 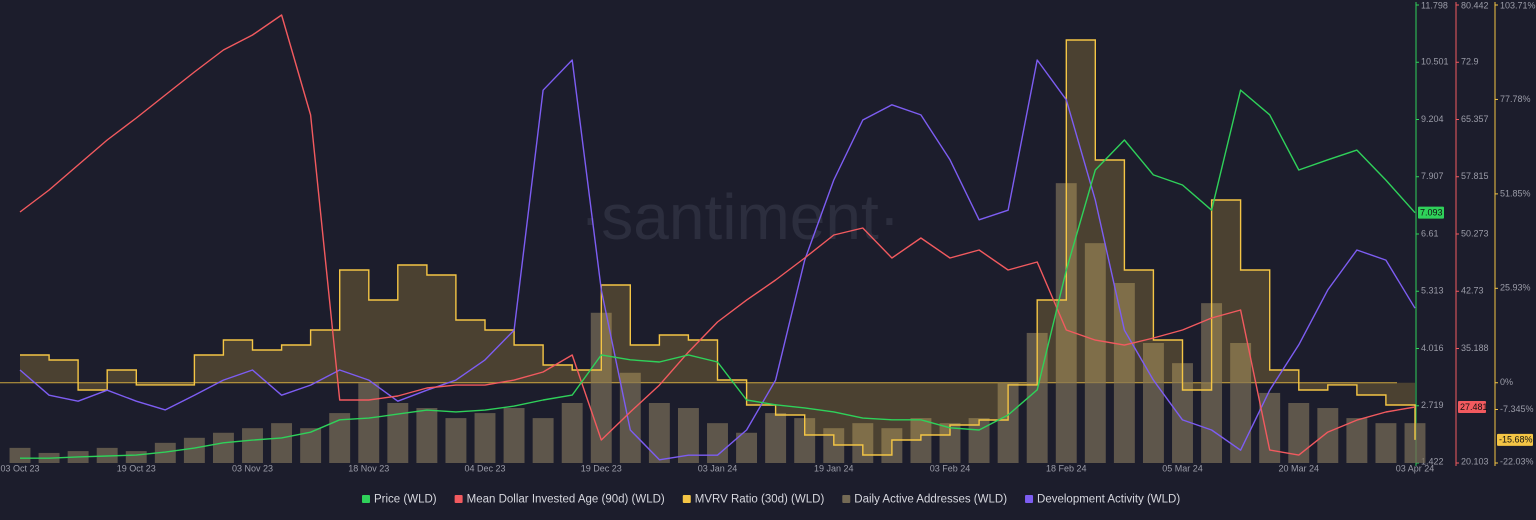 I want to click on value-badge-label: 27.481, so click(x=1474, y=407).